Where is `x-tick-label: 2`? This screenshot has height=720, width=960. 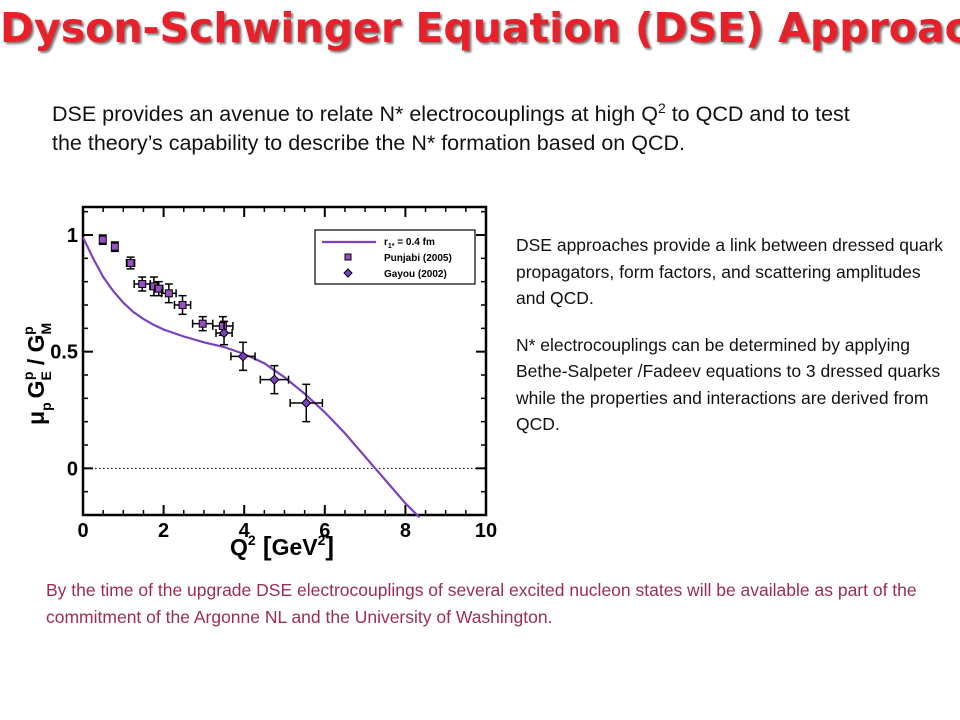
x-tick-label: 2 is located at coordinates (163, 531).